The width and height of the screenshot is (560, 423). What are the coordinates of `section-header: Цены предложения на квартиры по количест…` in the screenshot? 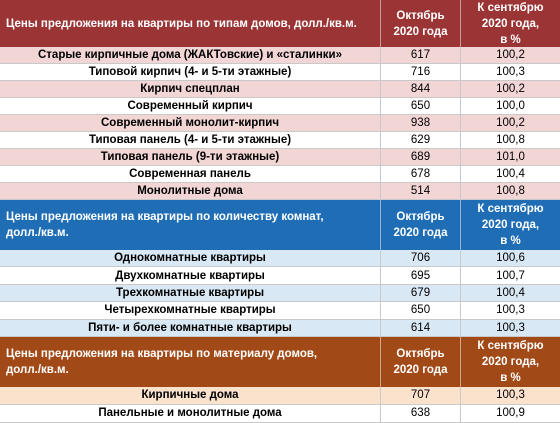 It's located at (280, 225).